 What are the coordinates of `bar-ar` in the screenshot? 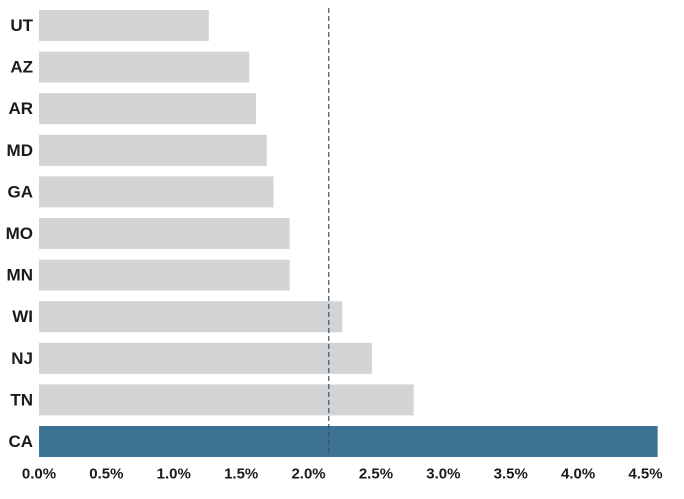 It's located at (147, 109).